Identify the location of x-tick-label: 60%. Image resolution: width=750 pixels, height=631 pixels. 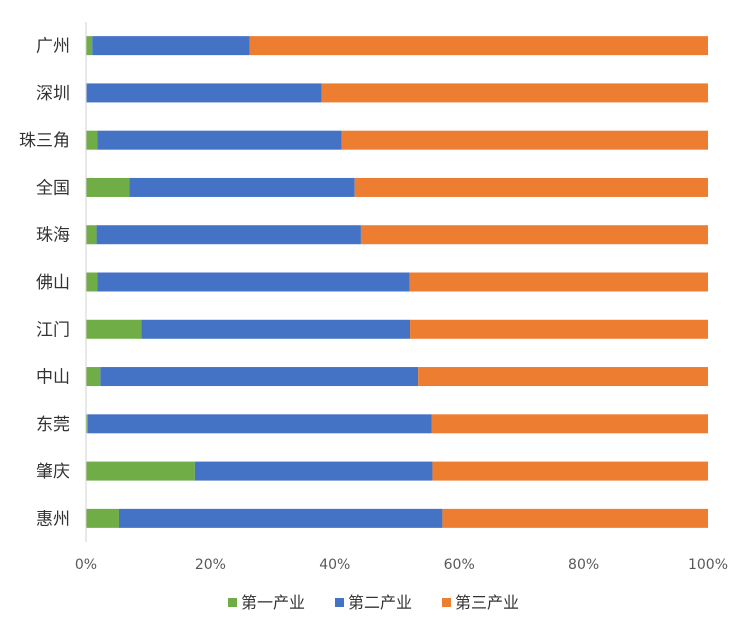
(459, 565).